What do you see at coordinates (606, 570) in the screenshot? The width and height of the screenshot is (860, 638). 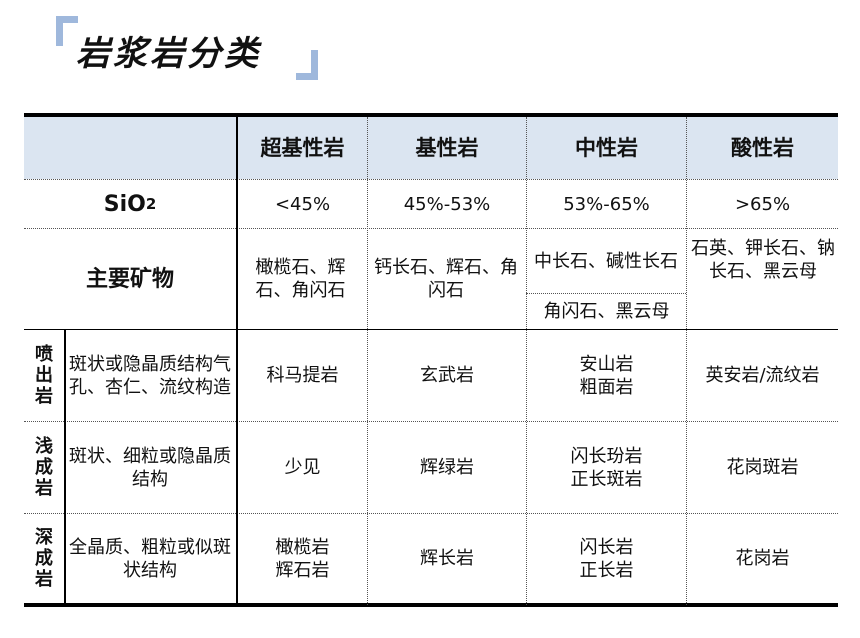 I see `plutonic-intermediate-2: 正长岩` at bounding box center [606, 570].